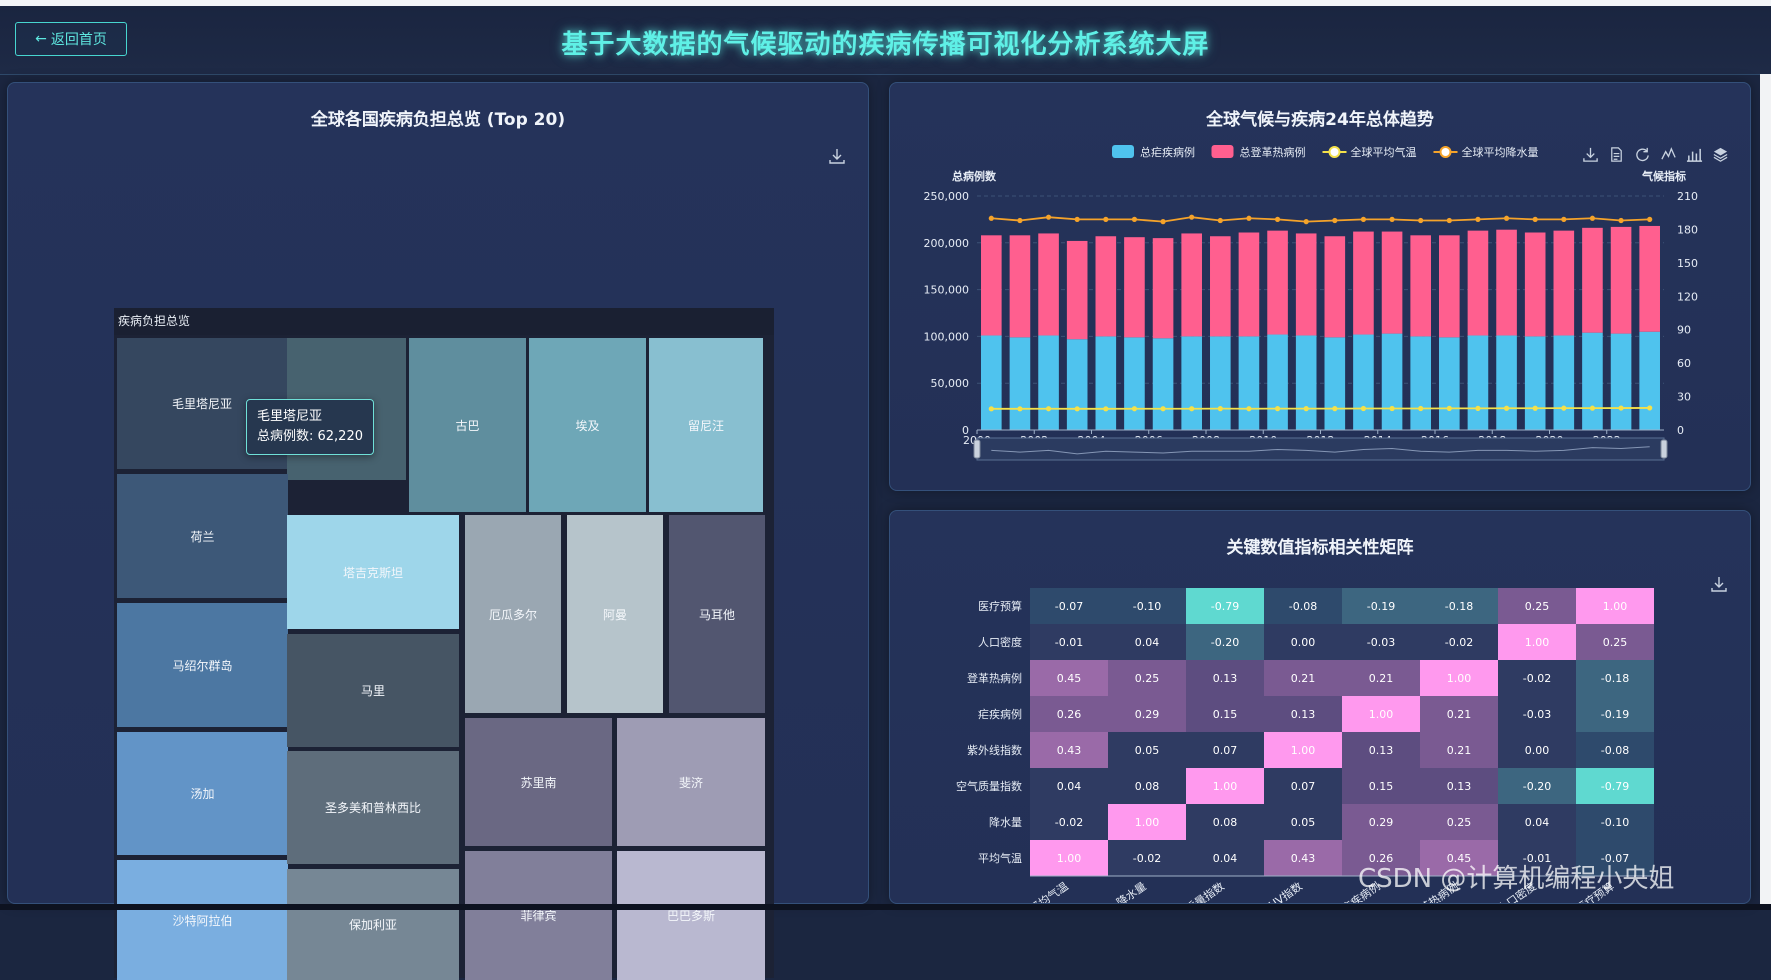 This screenshot has height=980, width=1771. I want to click on treemap-cell: 塔吉克斯坦, so click(373, 572).